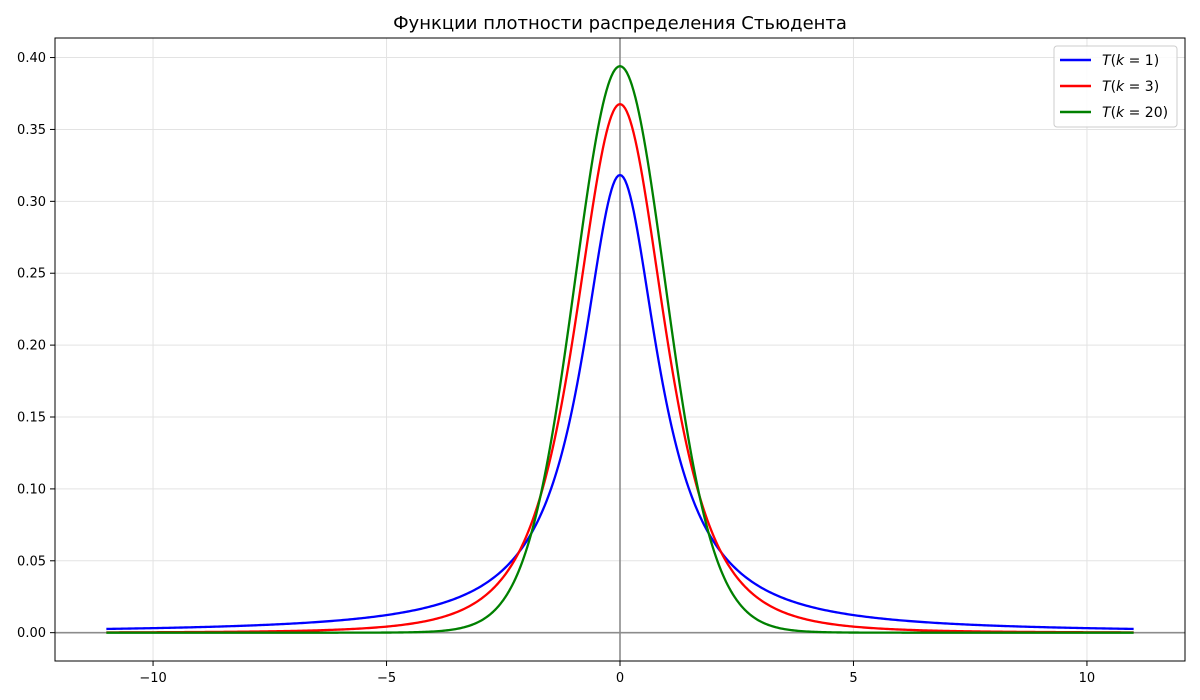  I want to click on y-tick-label: 0.00, so click(31, 633).